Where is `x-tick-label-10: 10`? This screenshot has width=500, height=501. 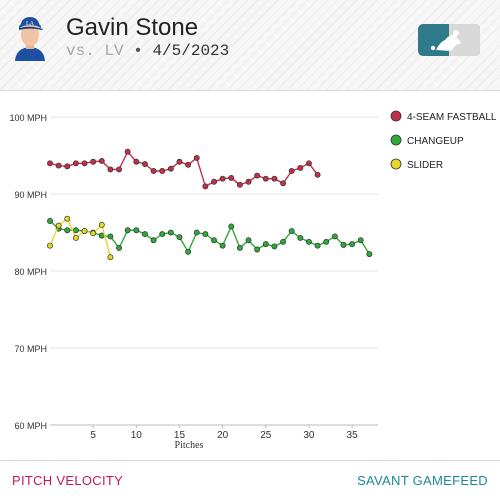
x-tick-label-10: 10 is located at coordinates (137, 435).